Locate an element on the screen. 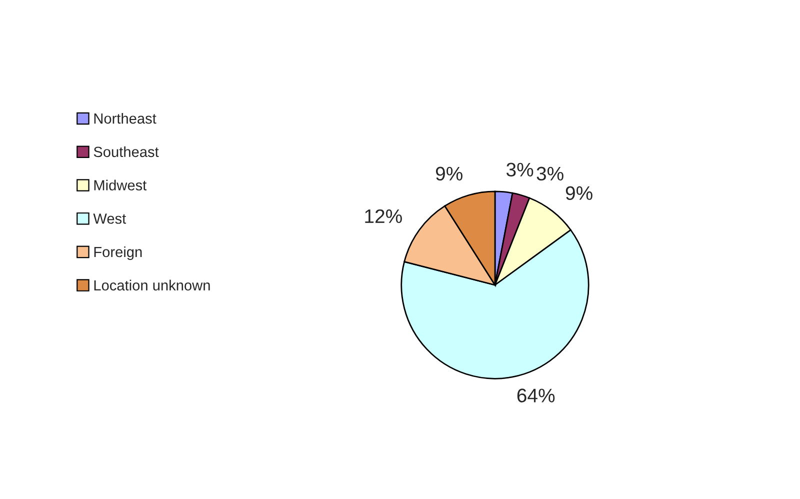  legend-label: West is located at coordinates (109, 219).